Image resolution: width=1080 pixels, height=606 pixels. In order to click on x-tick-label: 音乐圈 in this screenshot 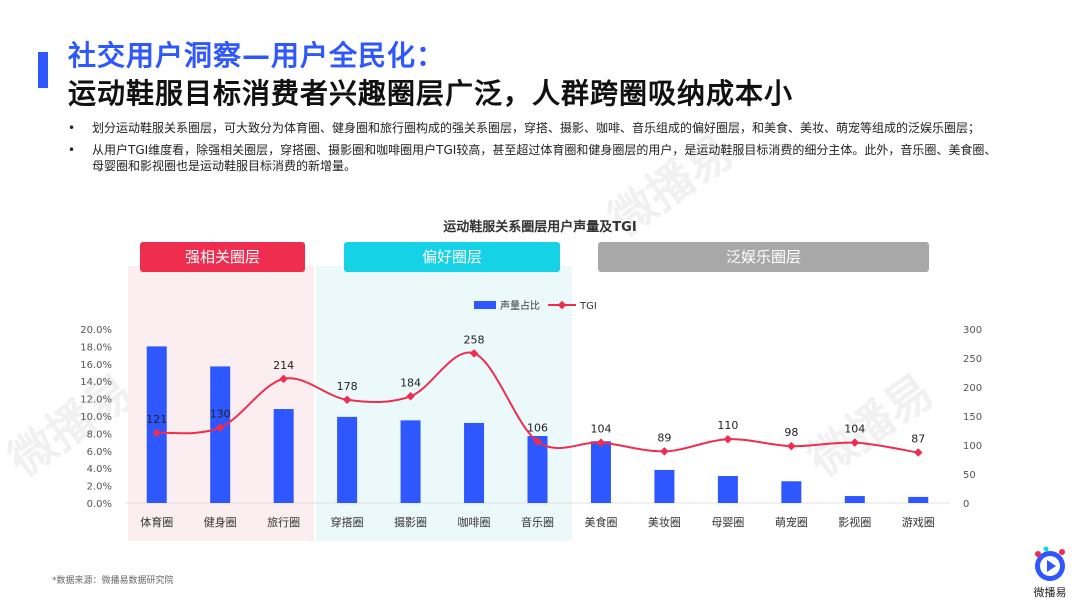, I will do `click(537, 522)`.